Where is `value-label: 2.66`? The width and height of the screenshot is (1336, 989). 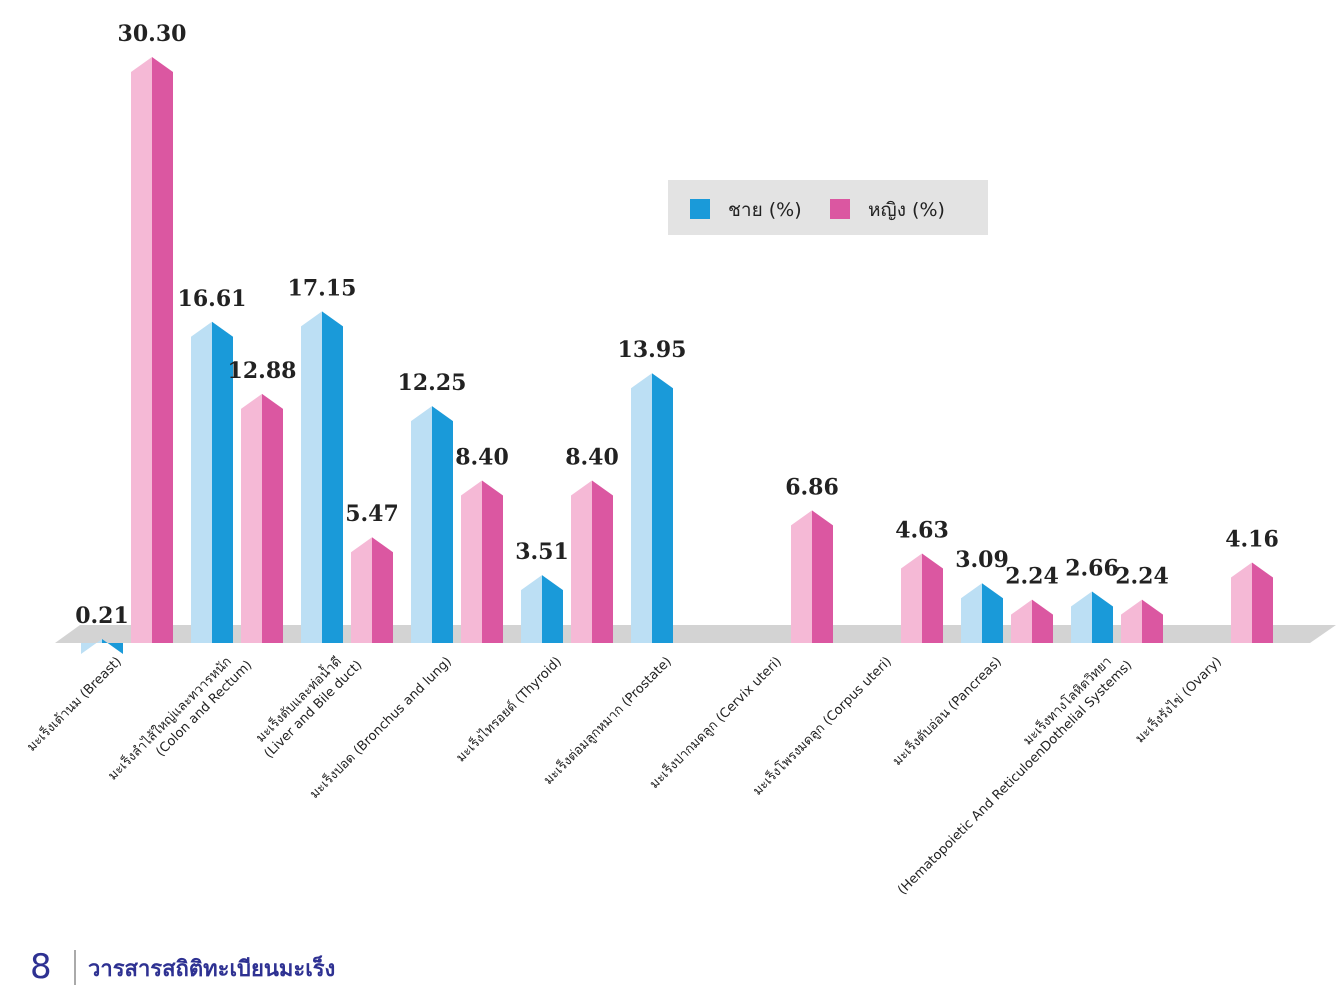 value-label: 2.66 is located at coordinates (1092, 569).